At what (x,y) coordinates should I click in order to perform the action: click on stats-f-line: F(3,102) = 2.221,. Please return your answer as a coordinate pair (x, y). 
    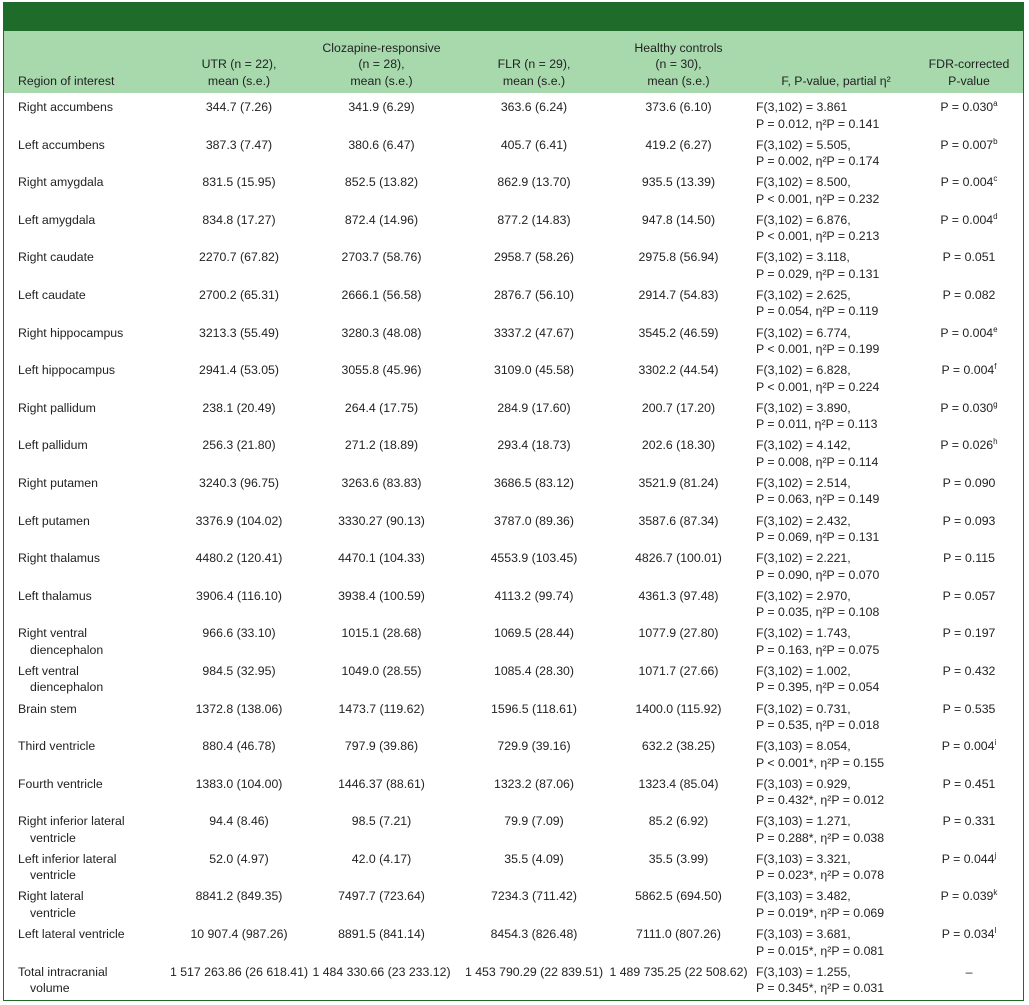
    Looking at the image, I should click on (803, 558).